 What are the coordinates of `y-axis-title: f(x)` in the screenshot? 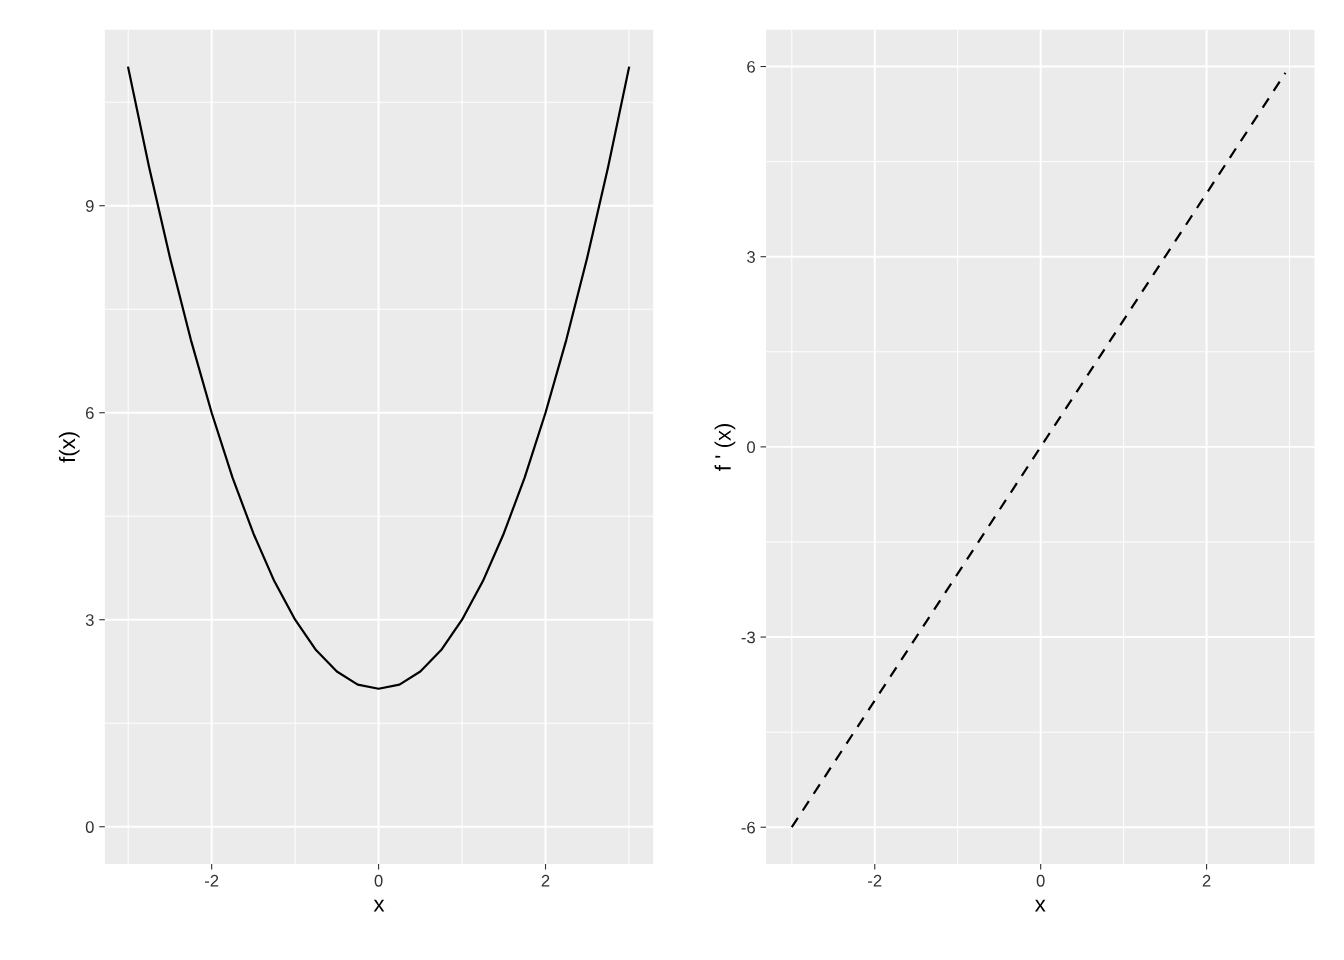 It's located at (69, 447).